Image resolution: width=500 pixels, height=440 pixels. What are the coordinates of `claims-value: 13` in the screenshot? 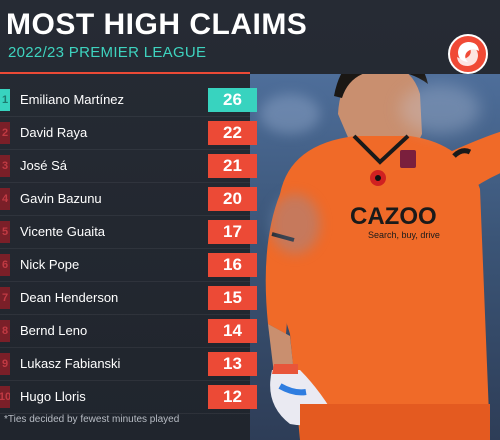 It's located at (232, 364).